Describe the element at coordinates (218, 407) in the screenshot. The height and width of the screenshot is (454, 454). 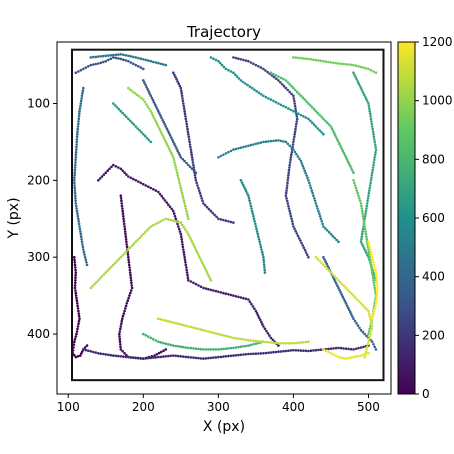
I see `x-tick-label: 300` at that location.